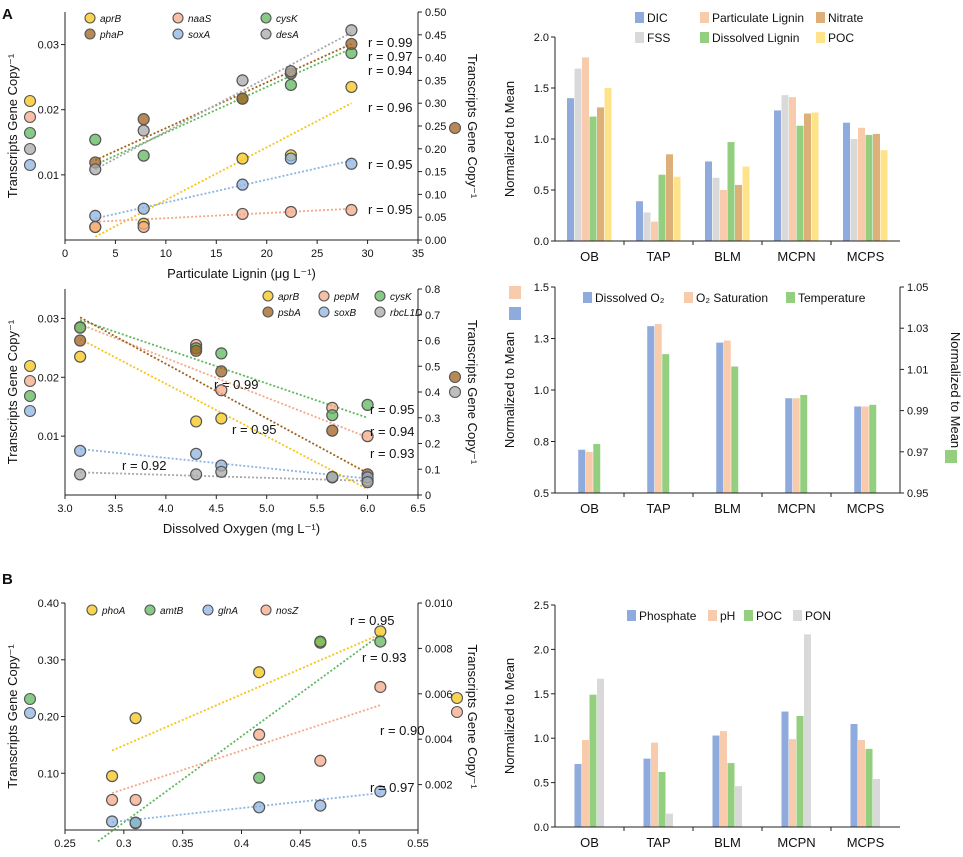  What do you see at coordinates (7, 579) in the screenshot?
I see `panel-label-b: B` at bounding box center [7, 579].